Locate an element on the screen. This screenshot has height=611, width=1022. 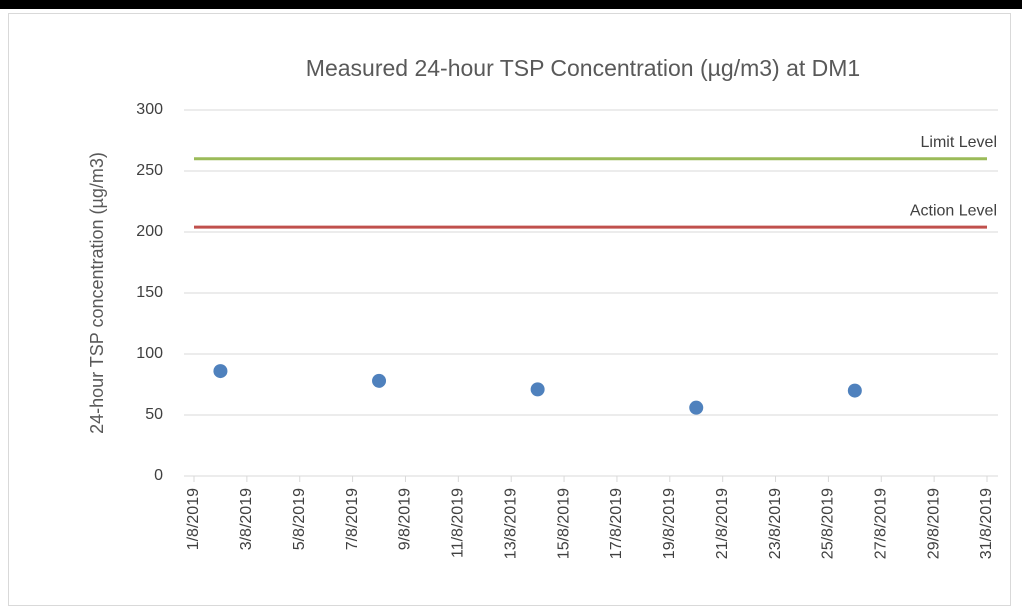
y-tick-label: 300 is located at coordinates (149, 109).